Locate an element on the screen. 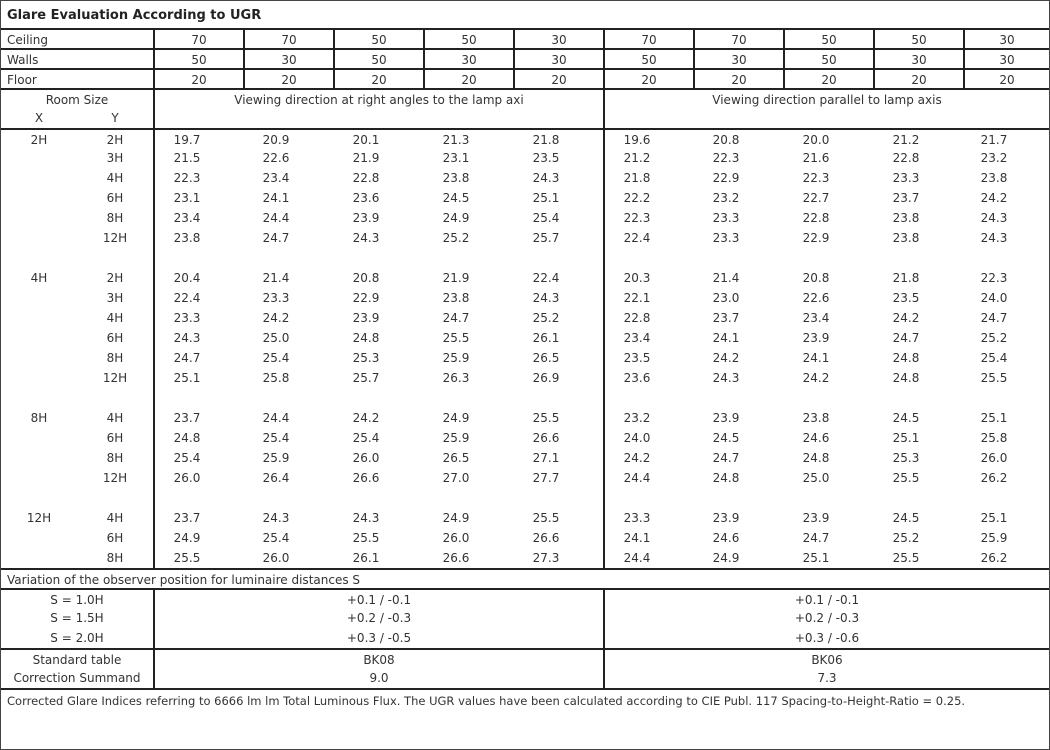  ugr-value: 27.7 is located at coordinates (546, 478).